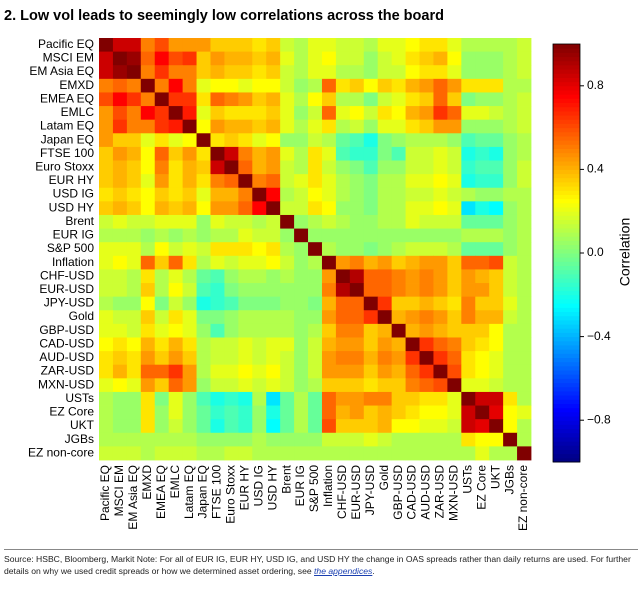  Describe the element at coordinates (82, 425) in the screenshot. I see `y-tick-label: UKT` at that location.